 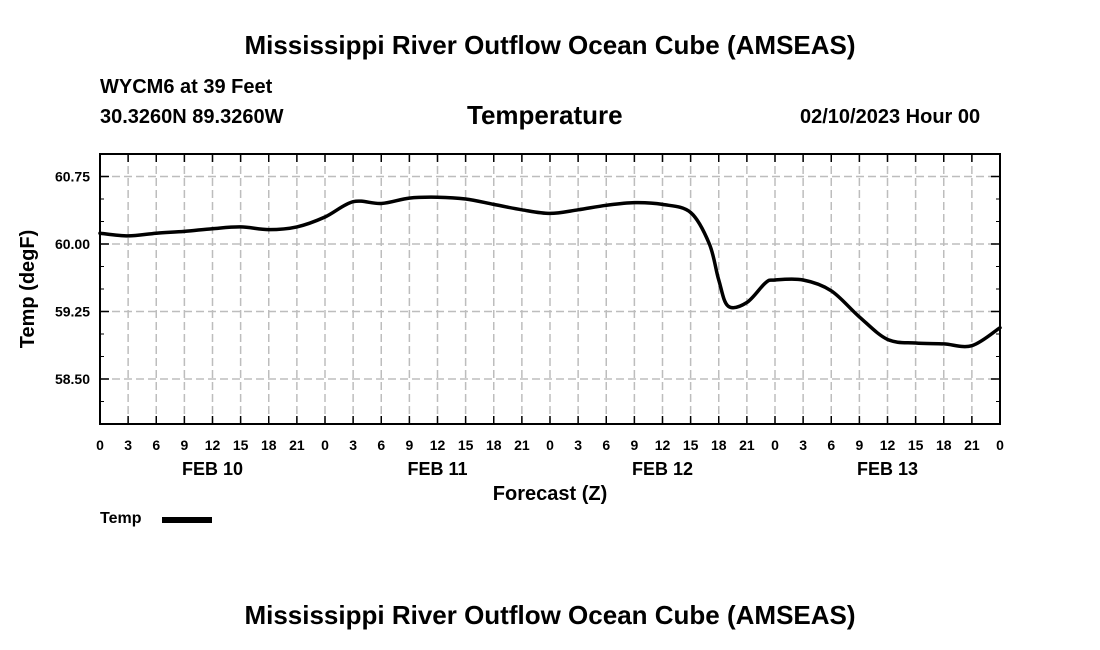 I want to click on coordinates-label: 30.3260N 89.3260W, so click(x=192, y=117).